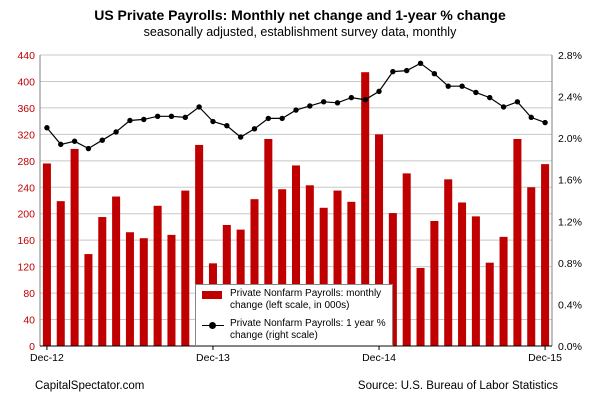  What do you see at coordinates (213, 358) in the screenshot?
I see `x-axis-tick-label: Dec-13` at bounding box center [213, 358].